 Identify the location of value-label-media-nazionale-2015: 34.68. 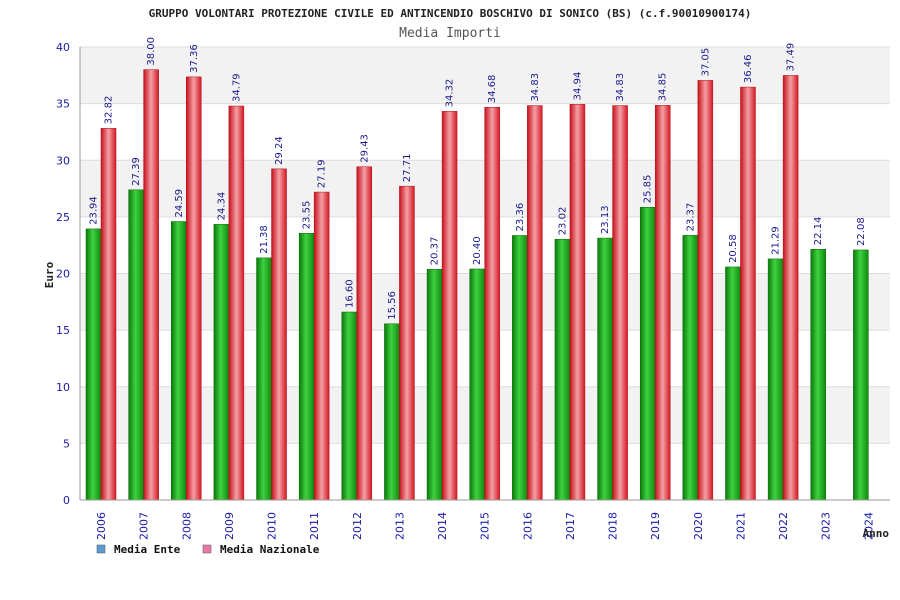
(492, 89).